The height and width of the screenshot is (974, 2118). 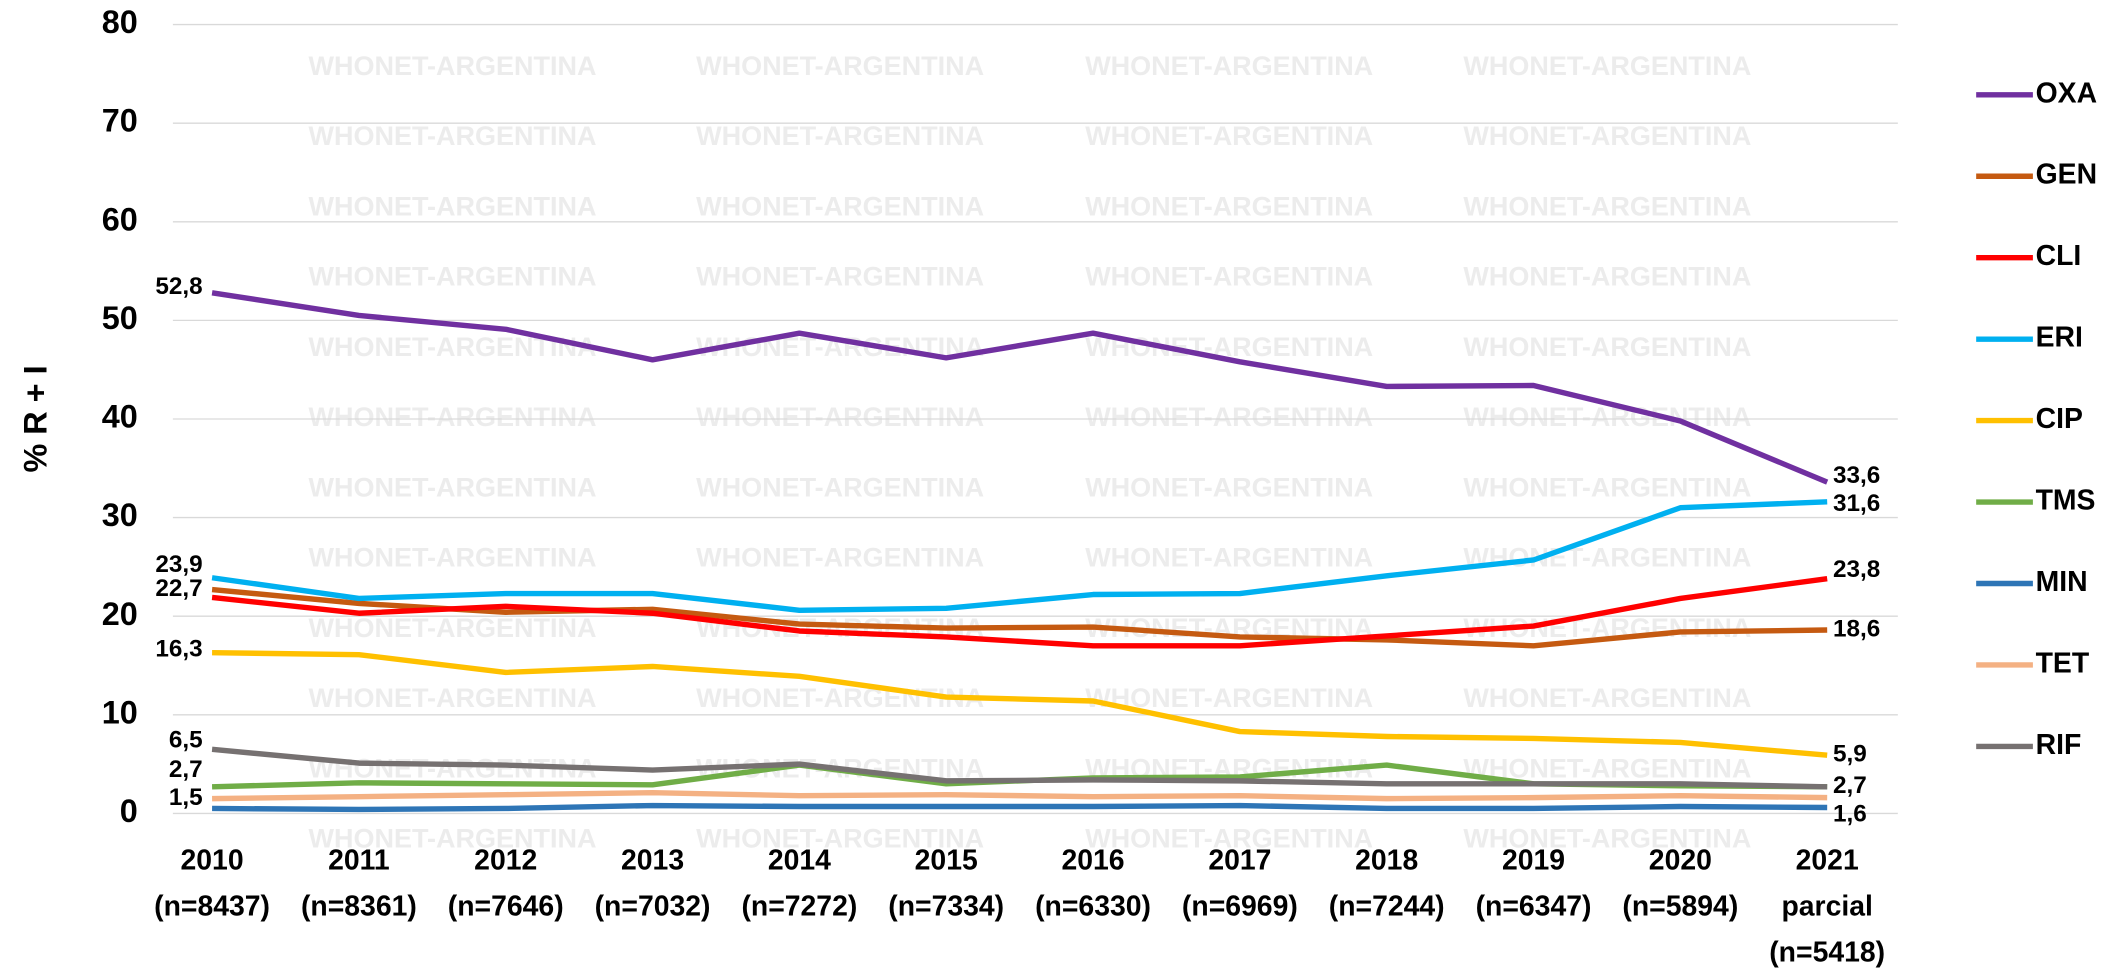 What do you see at coordinates (2059, 419) in the screenshot?
I see `legend-label: CIP` at bounding box center [2059, 419].